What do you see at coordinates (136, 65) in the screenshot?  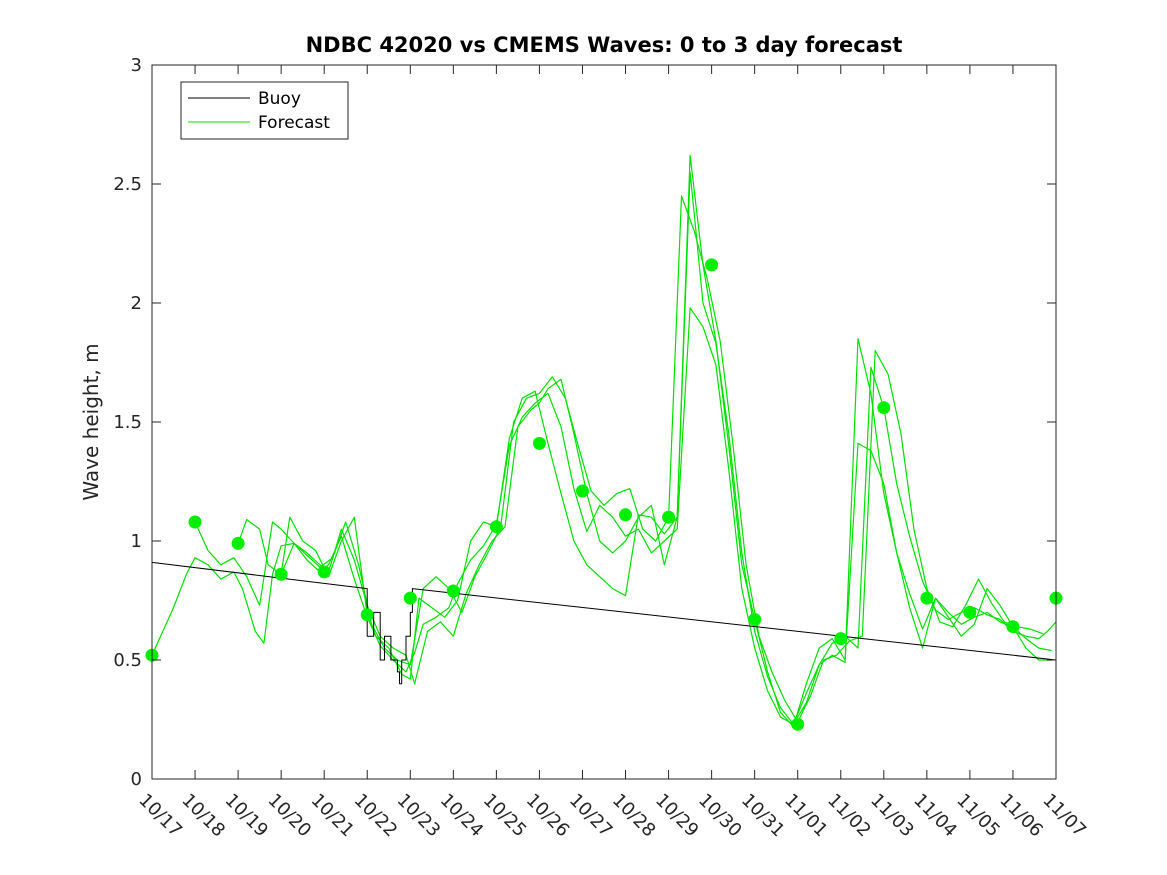 I see `y-tick-label: 3` at bounding box center [136, 65].